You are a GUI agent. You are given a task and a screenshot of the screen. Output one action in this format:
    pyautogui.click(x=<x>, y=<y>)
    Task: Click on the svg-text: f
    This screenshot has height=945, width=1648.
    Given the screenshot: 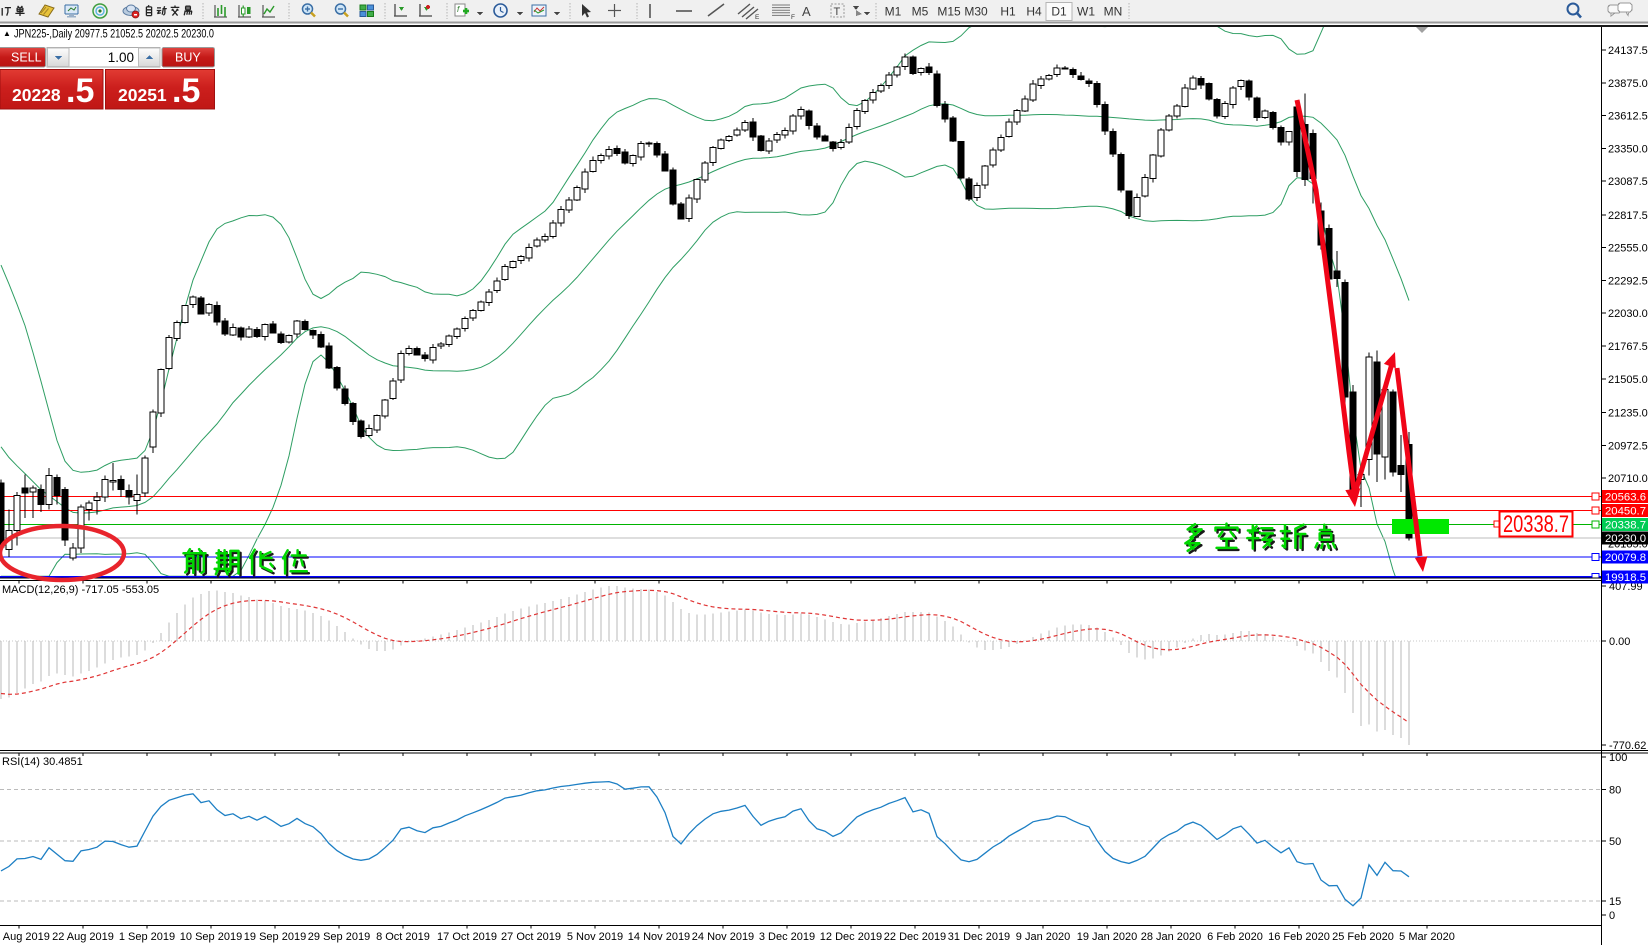 What is the action you would take?
    pyautogui.click(x=458, y=9)
    